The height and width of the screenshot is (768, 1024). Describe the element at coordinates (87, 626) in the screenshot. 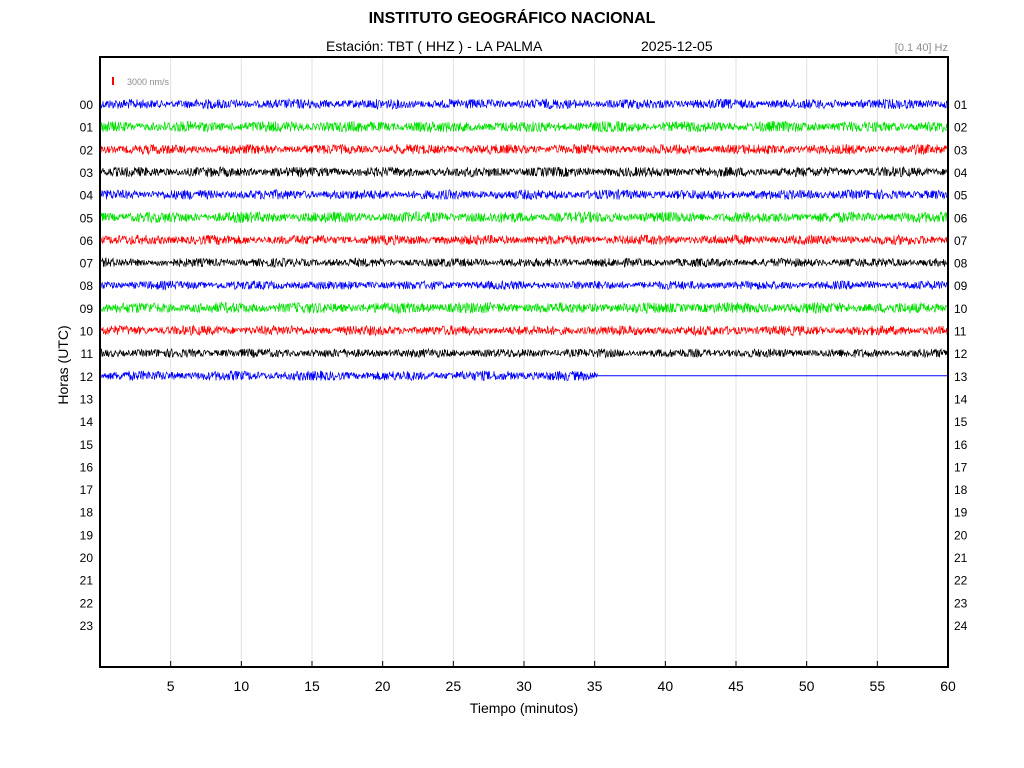

I see `y-tick-label-left: 23` at that location.